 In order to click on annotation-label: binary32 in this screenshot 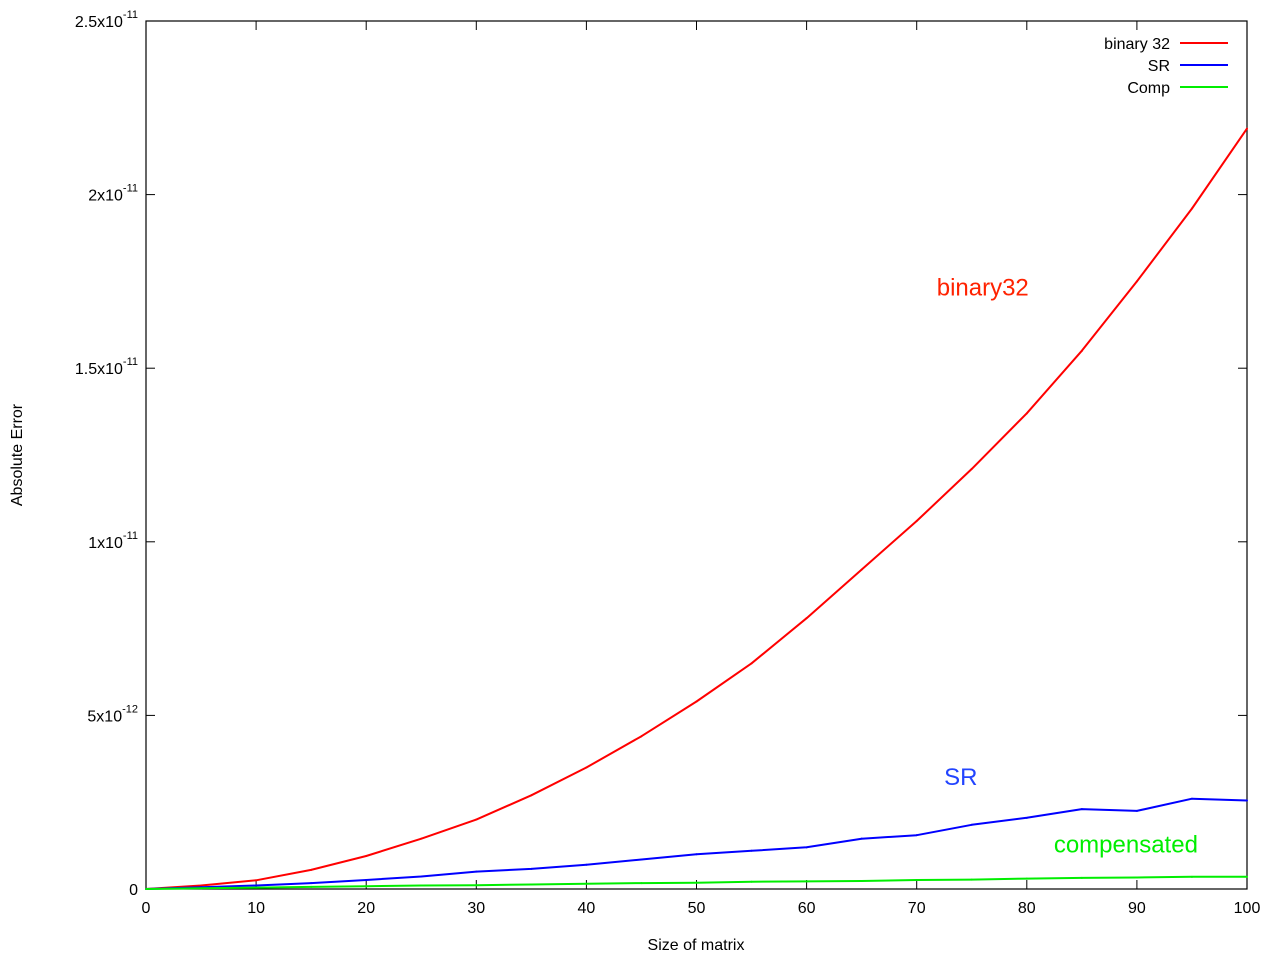, I will do `click(983, 287)`.